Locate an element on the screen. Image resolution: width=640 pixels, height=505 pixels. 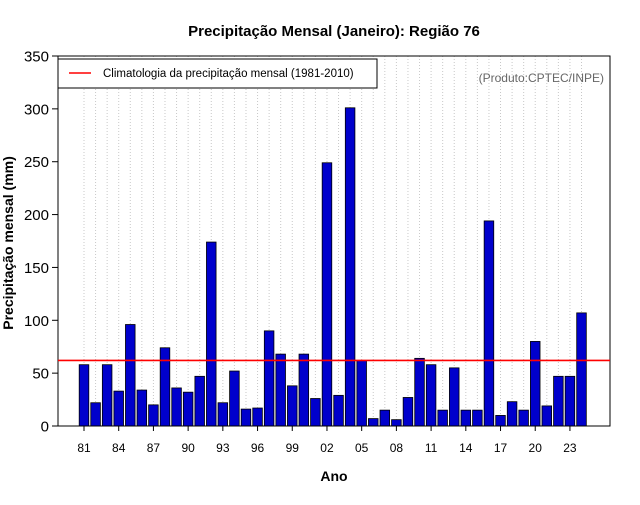
y-tick-label: 350 is located at coordinates (36, 57).